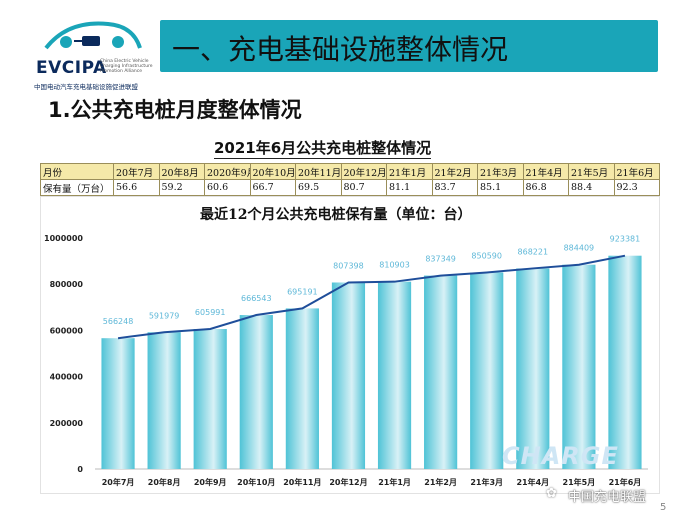  Describe the element at coordinates (607, 497) in the screenshot. I see `watermark-brand: 中国充电联盟` at that location.